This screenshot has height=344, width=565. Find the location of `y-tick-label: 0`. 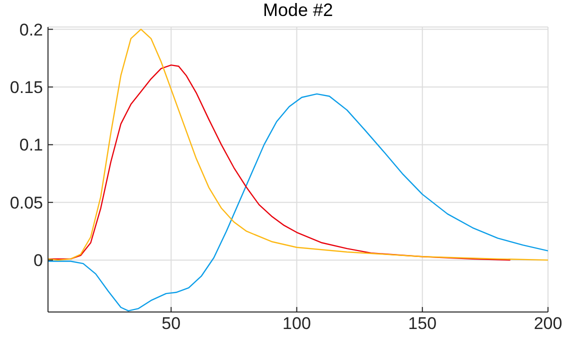

y-tick-label: 0 is located at coordinates (38, 260).